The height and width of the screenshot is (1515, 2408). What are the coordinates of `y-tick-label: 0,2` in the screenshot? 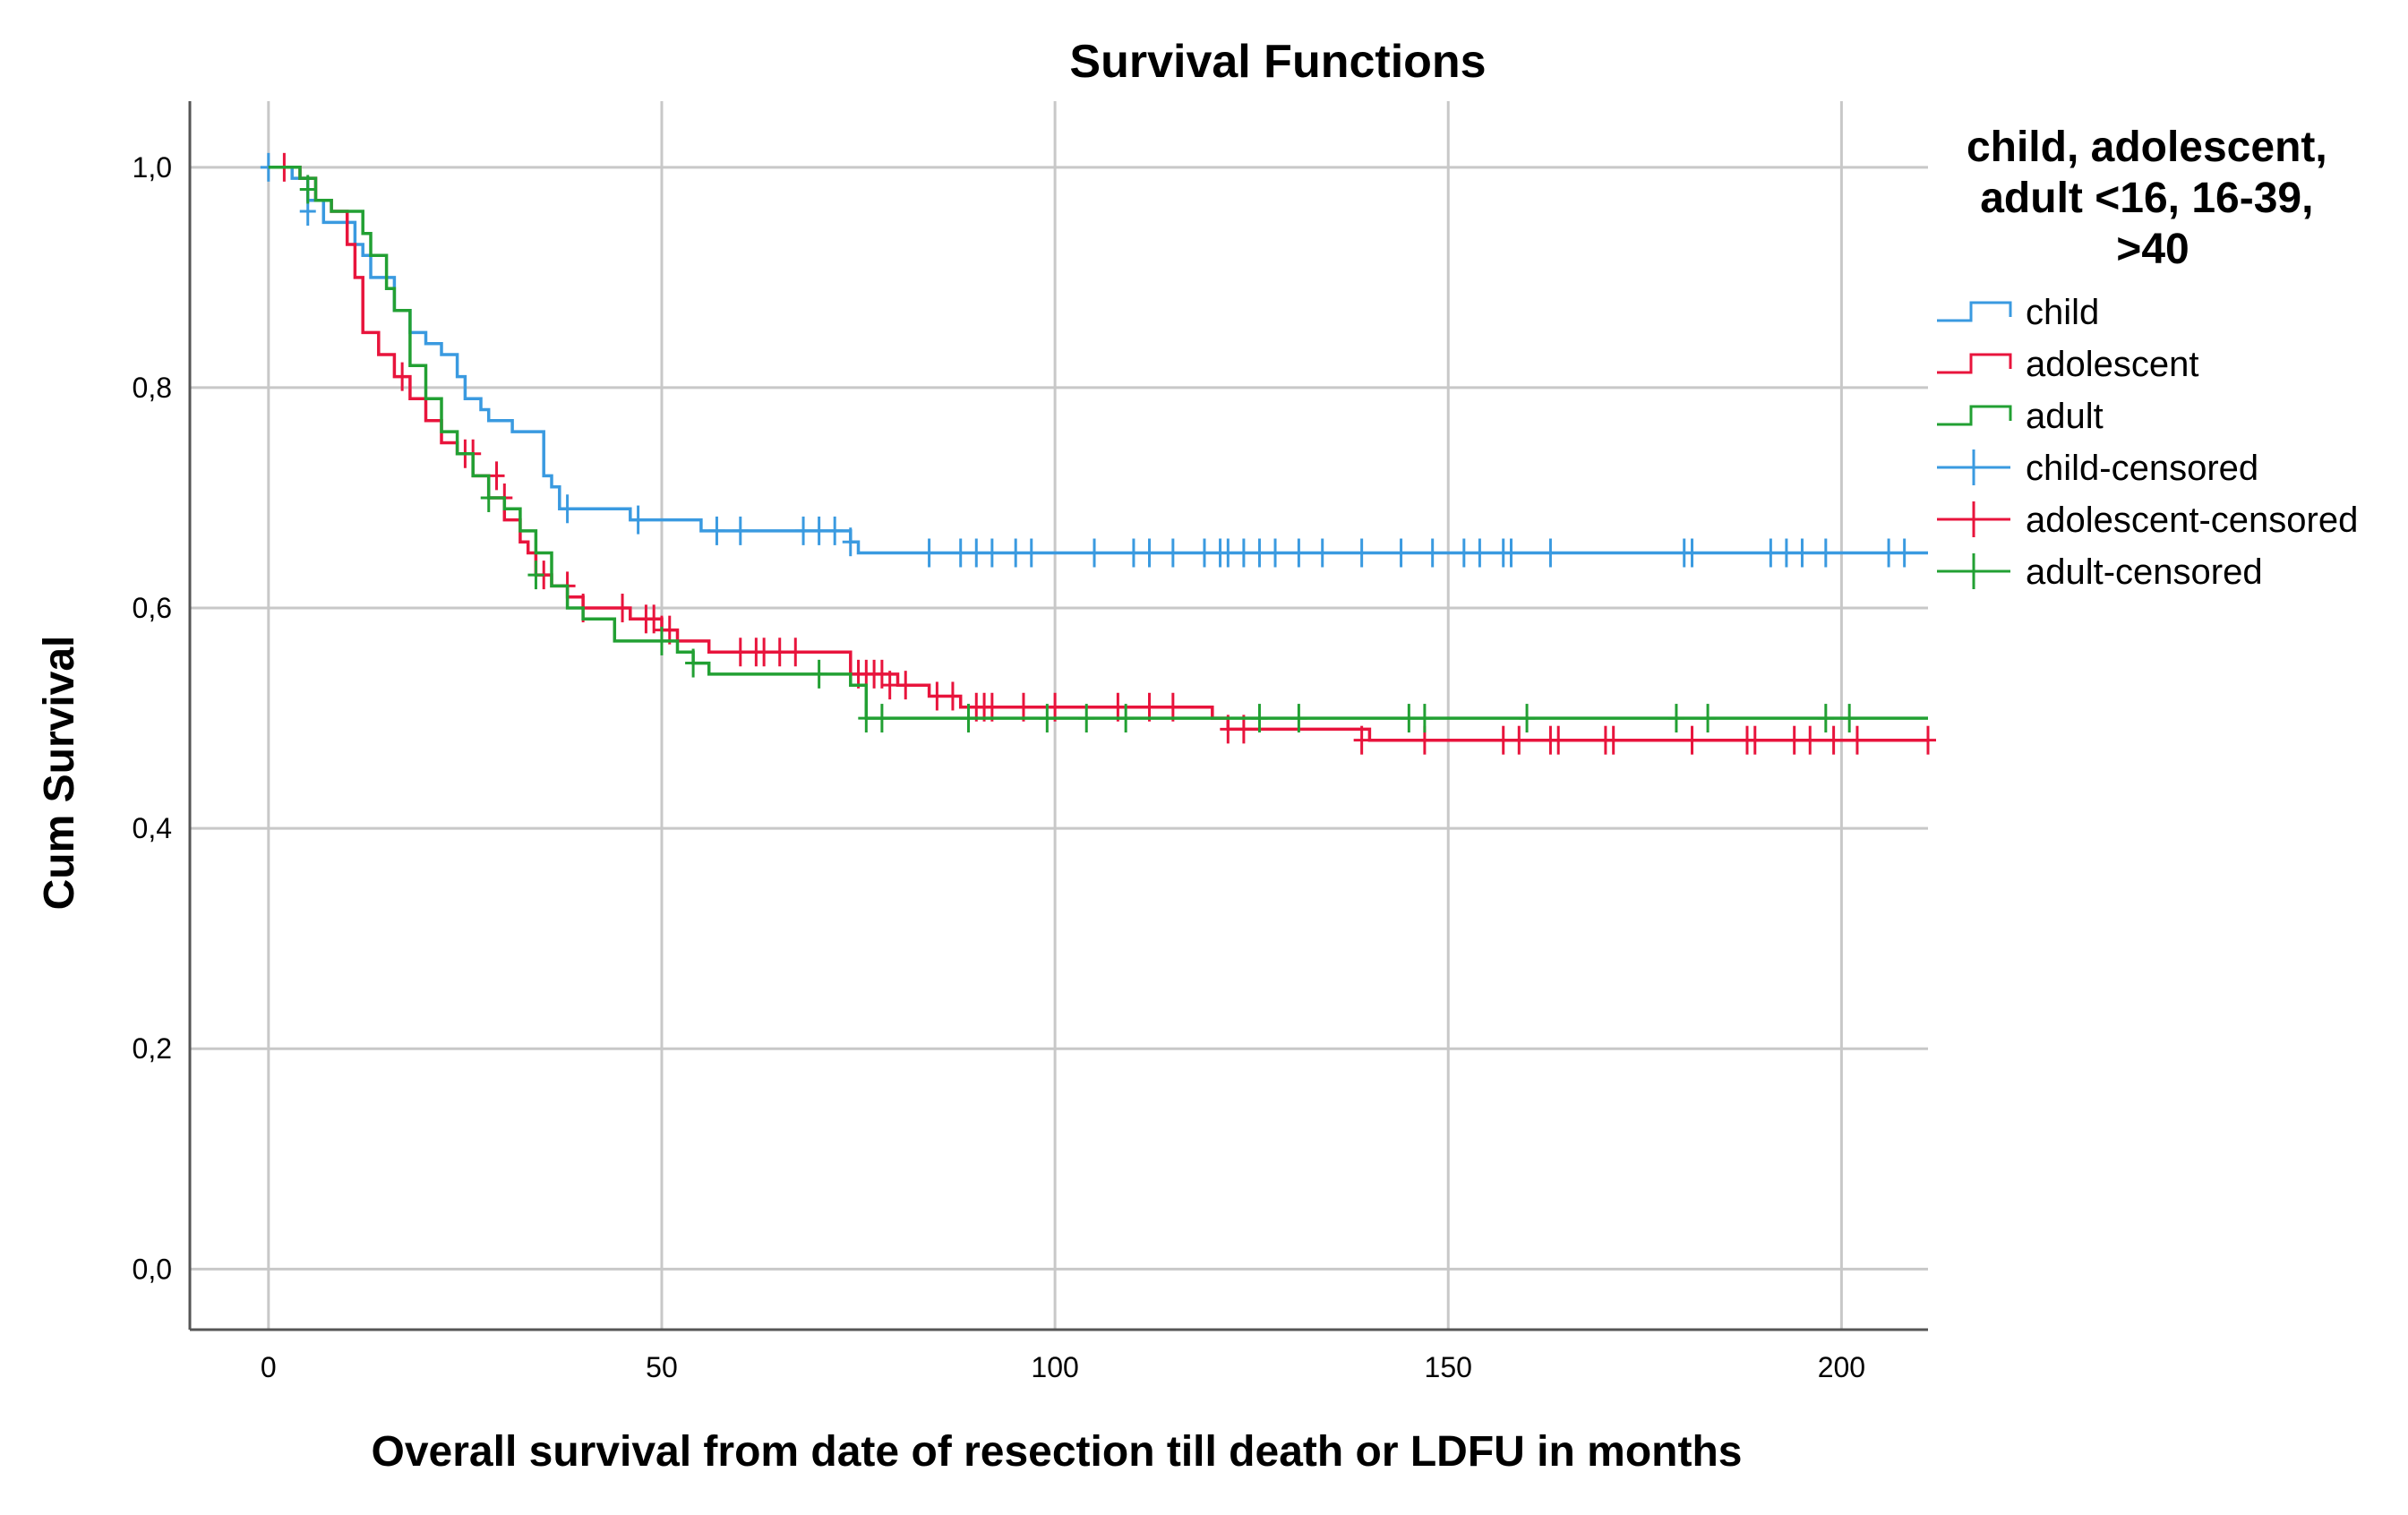 It's located at (152, 1048).